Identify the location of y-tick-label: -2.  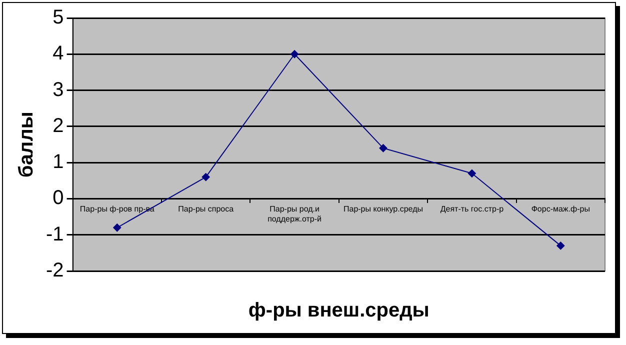
(55, 271).